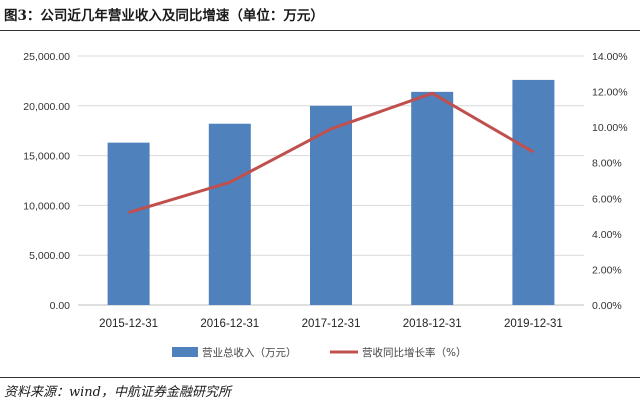 This screenshot has width=640, height=402. I want to click on left-axis-tick-label: 20,000.00, so click(46, 107).